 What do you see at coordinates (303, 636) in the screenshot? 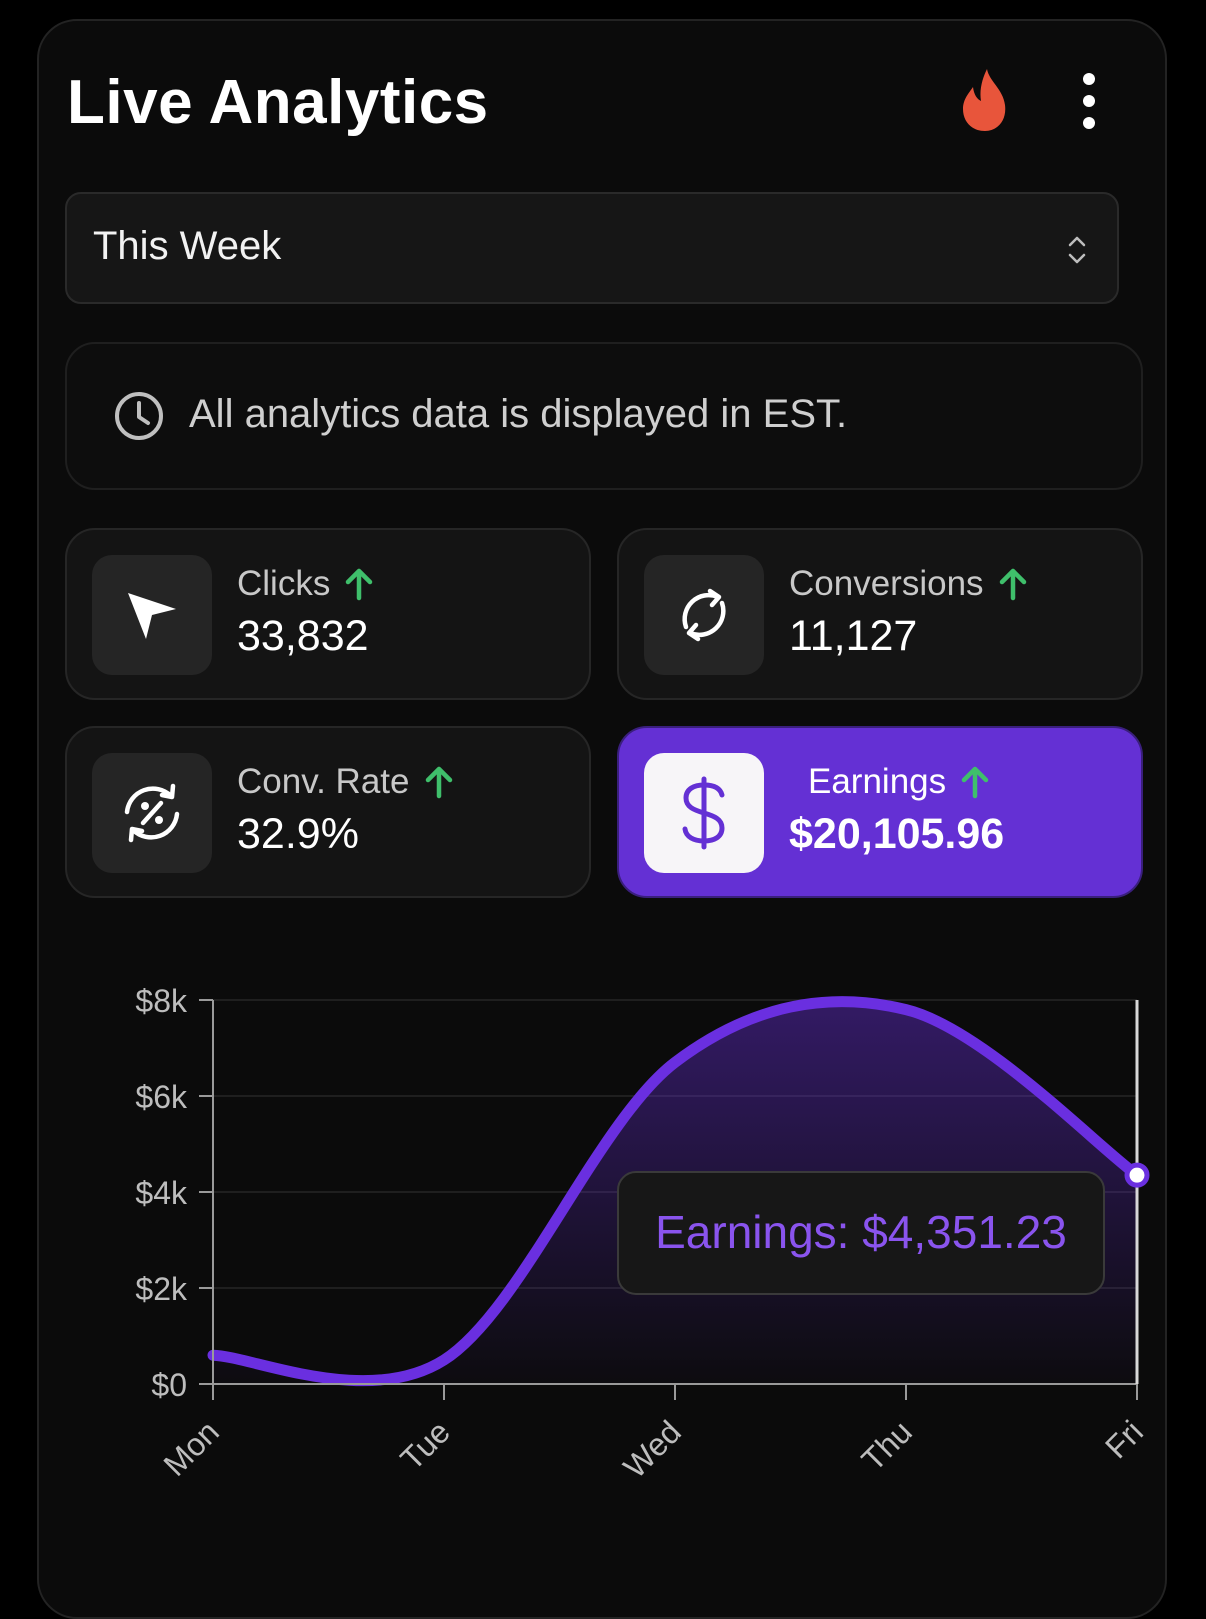
I see `metric-value: 33,832` at bounding box center [303, 636].